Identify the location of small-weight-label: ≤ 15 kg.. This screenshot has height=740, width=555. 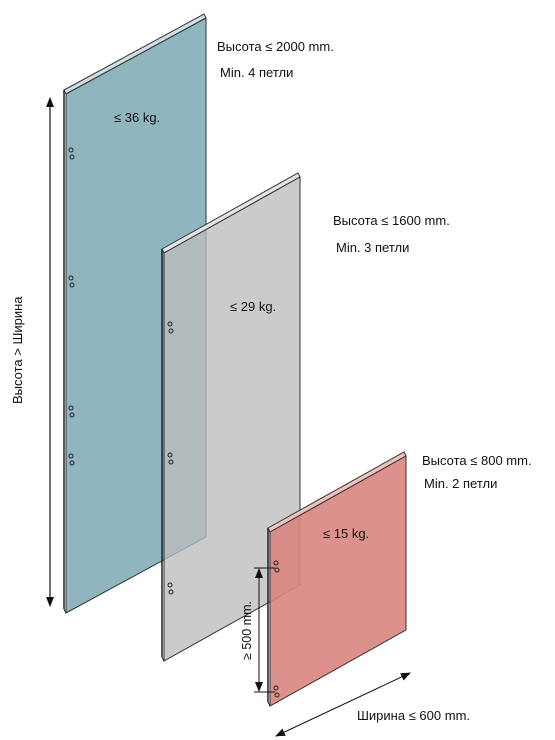
(346, 533).